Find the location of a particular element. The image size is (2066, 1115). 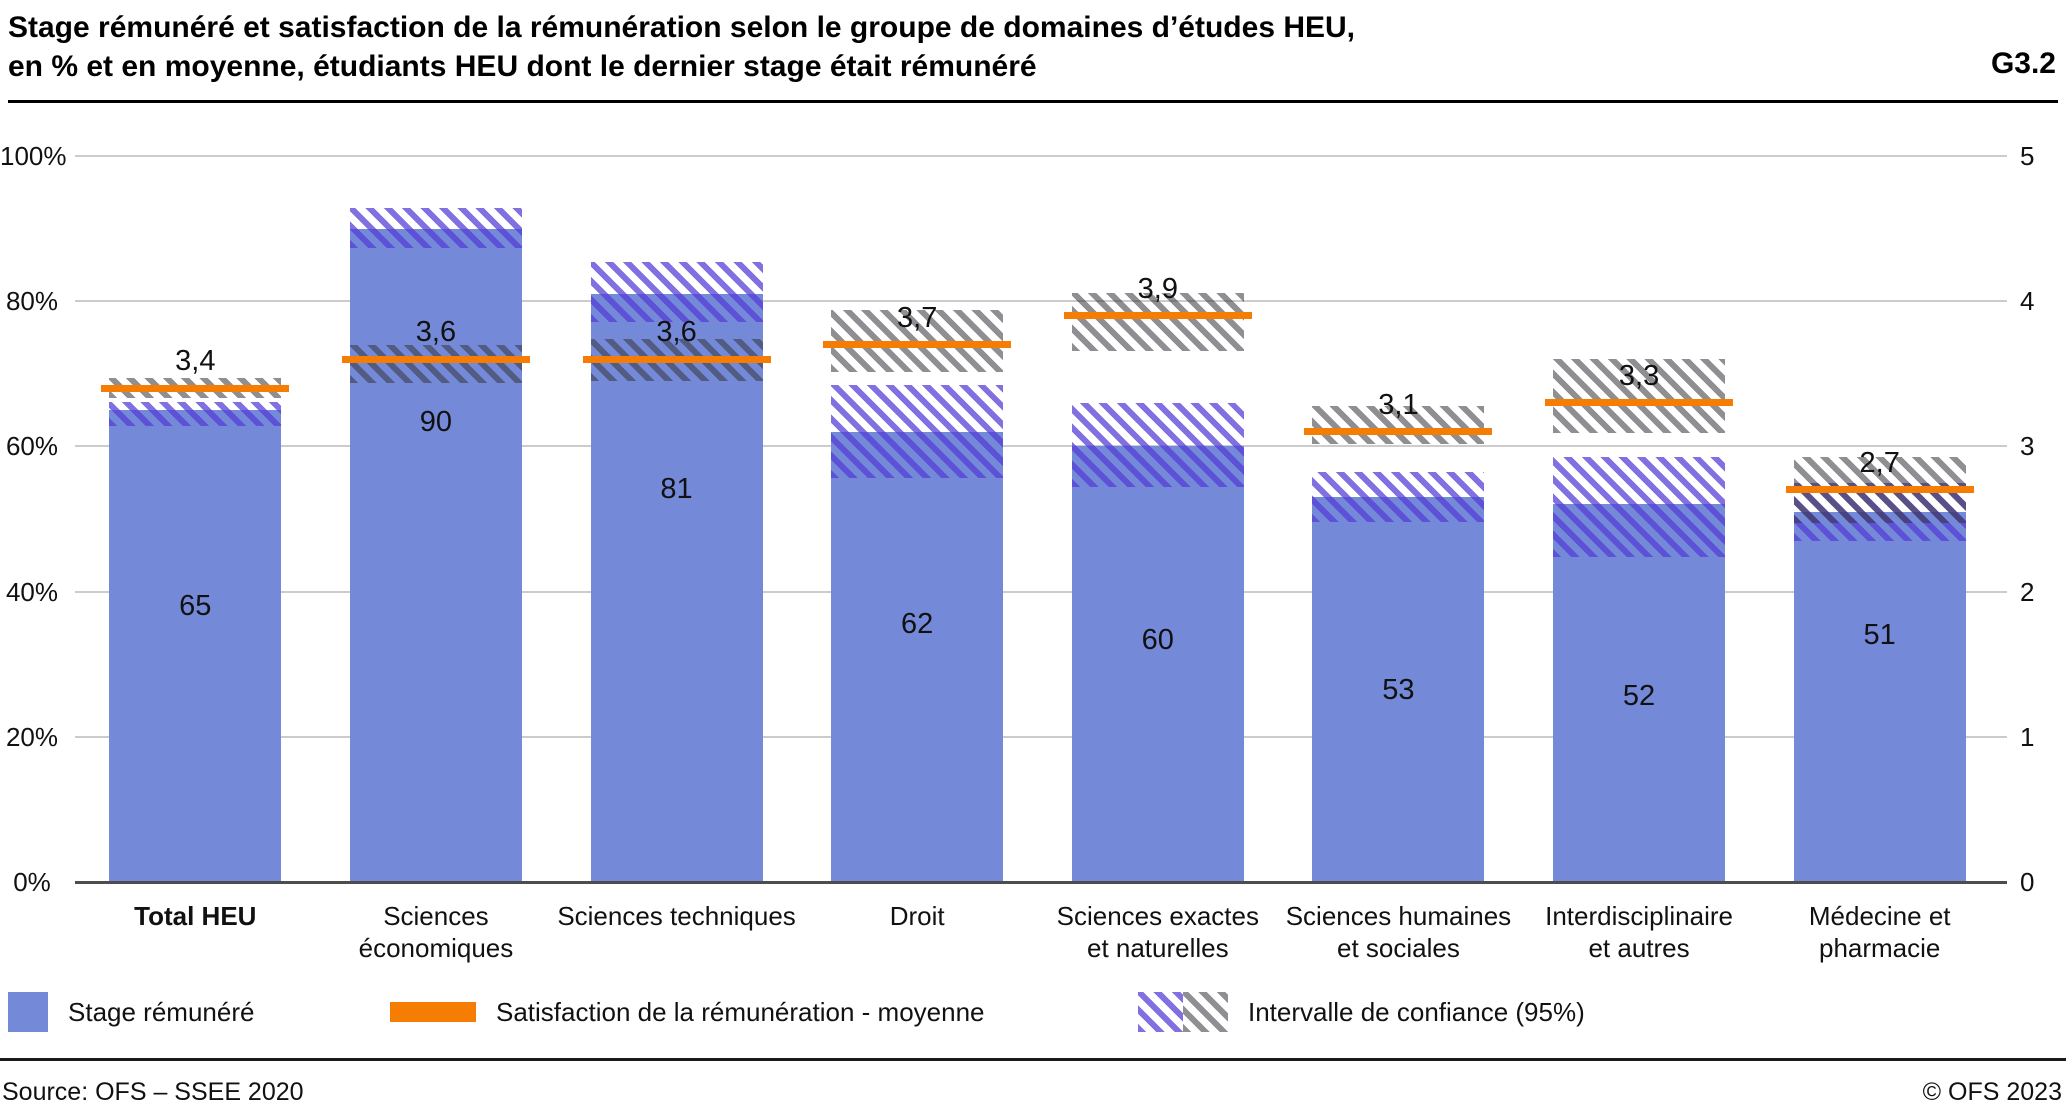

satisfaction-value-label: 3,1 is located at coordinates (1398, 404).